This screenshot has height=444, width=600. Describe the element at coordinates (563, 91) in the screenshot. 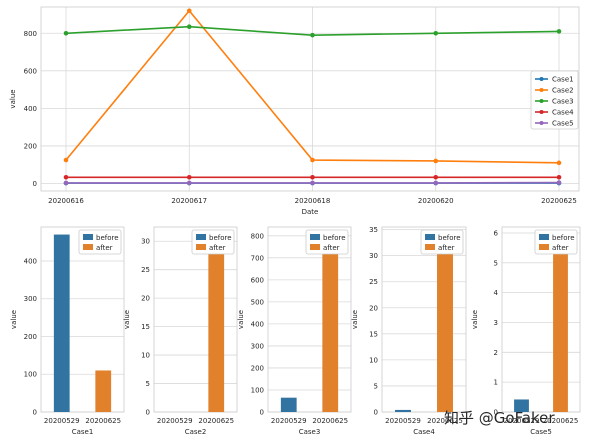

I see `legend-label: Case2` at that location.